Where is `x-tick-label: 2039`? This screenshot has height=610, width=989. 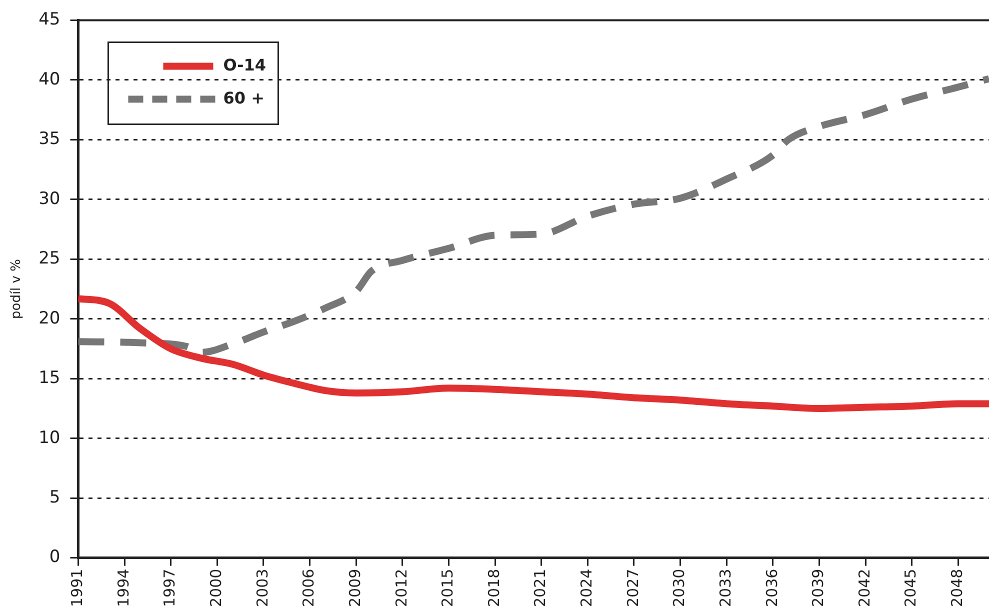
x-tick-label: 2039 is located at coordinates (818, 588).